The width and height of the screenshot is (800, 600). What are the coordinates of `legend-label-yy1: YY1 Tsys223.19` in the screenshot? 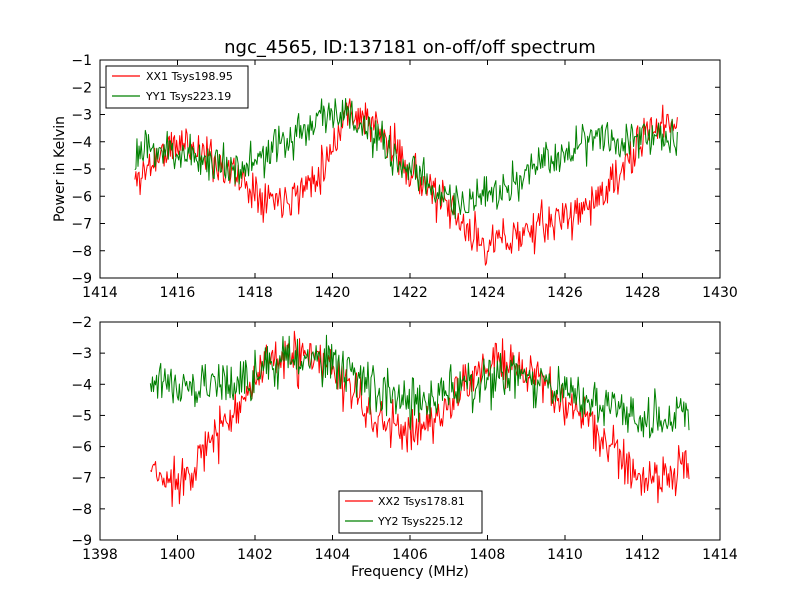 It's located at (188, 96).